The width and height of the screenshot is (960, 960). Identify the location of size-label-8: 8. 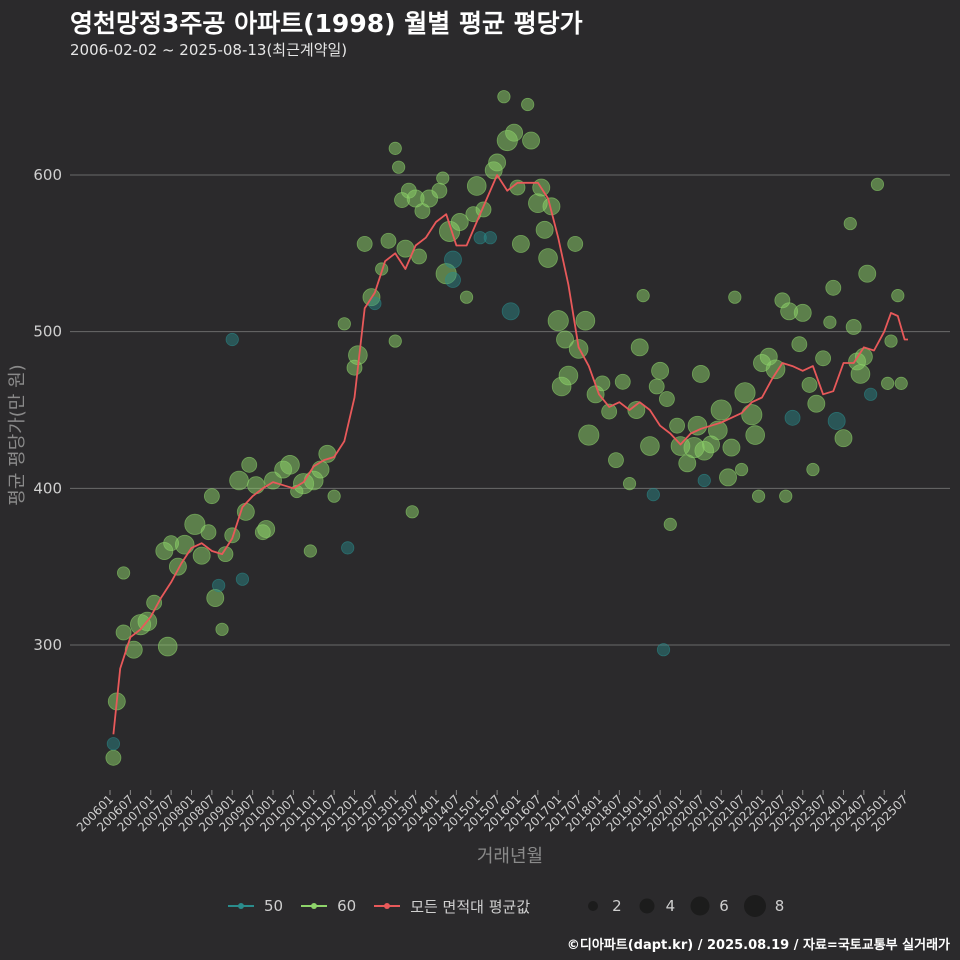
(779, 906).